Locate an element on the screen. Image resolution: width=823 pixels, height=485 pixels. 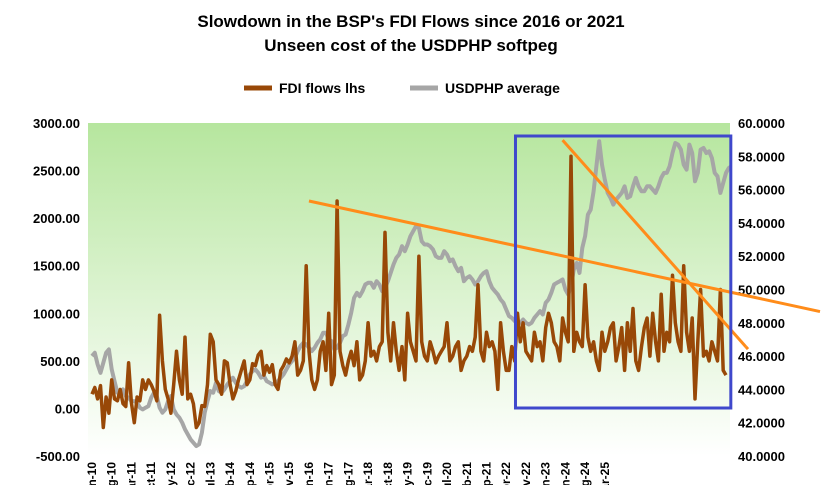
right-tick-label: 48.0000 is located at coordinates (761, 323).